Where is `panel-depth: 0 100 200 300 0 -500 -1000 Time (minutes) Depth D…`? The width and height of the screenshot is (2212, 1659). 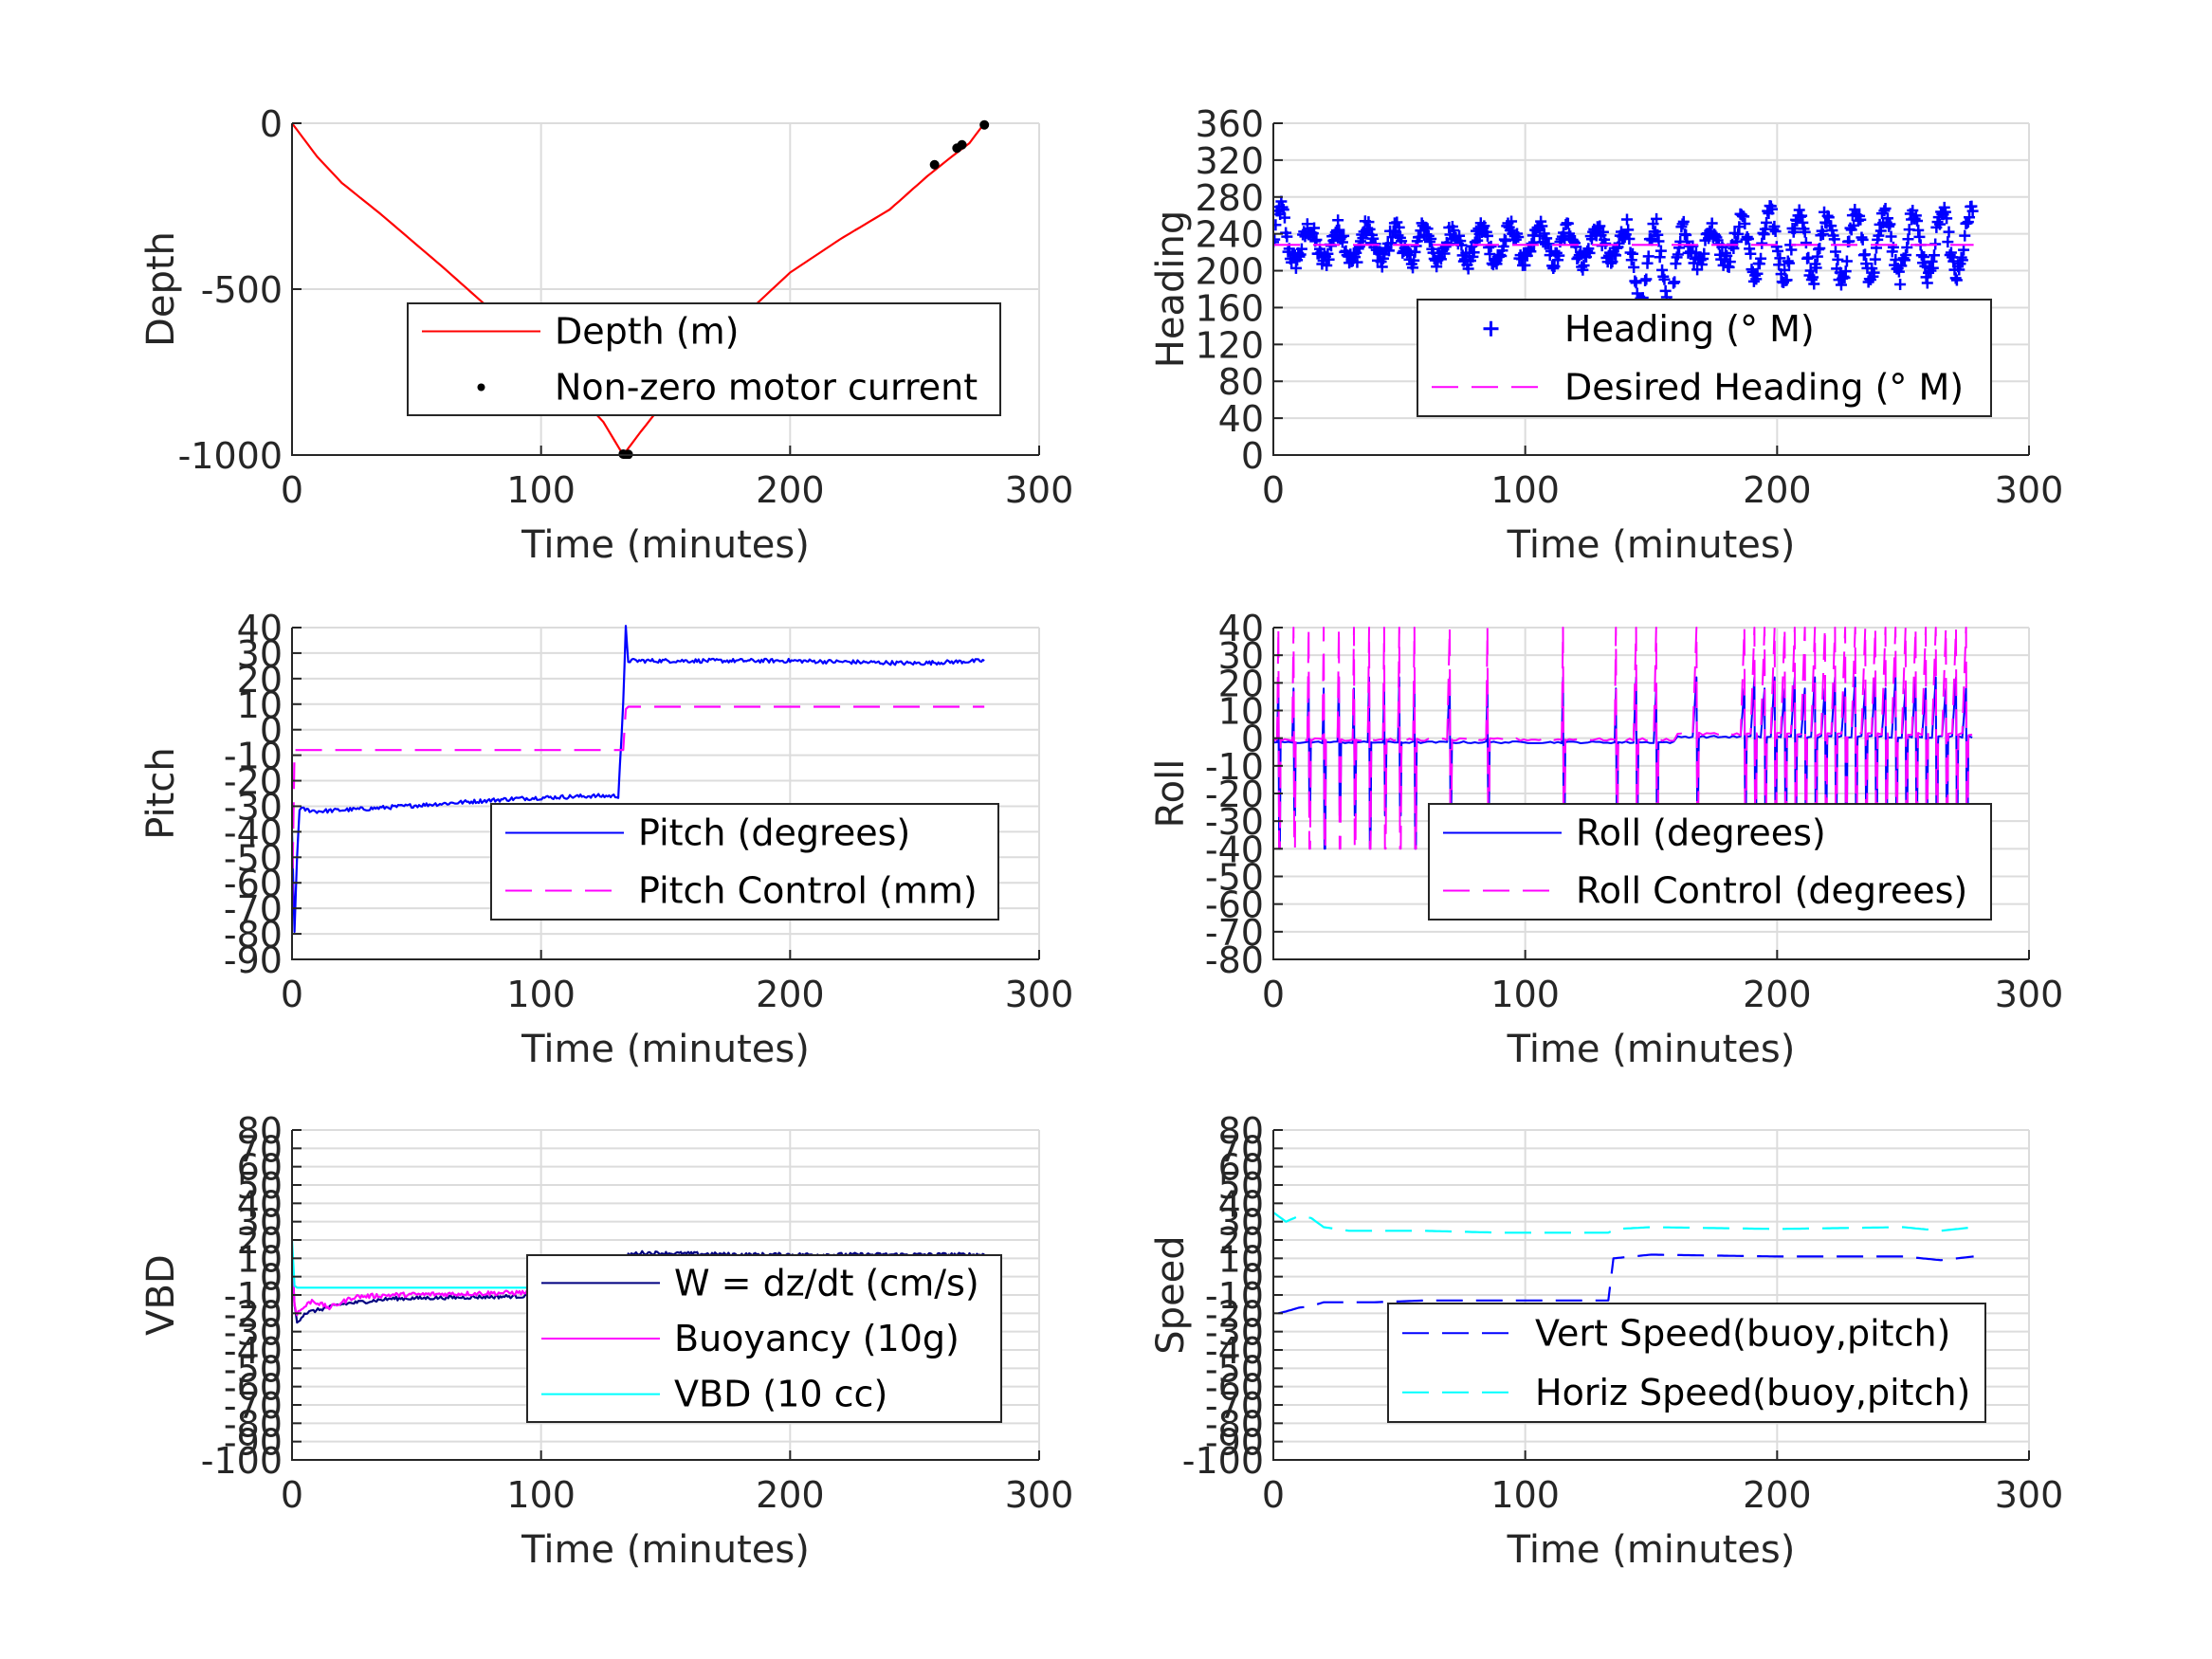
panel-depth: 0 100 200 300 0 -500 -1000 Time (minutes) Depth D… is located at coordinates (606, 335).